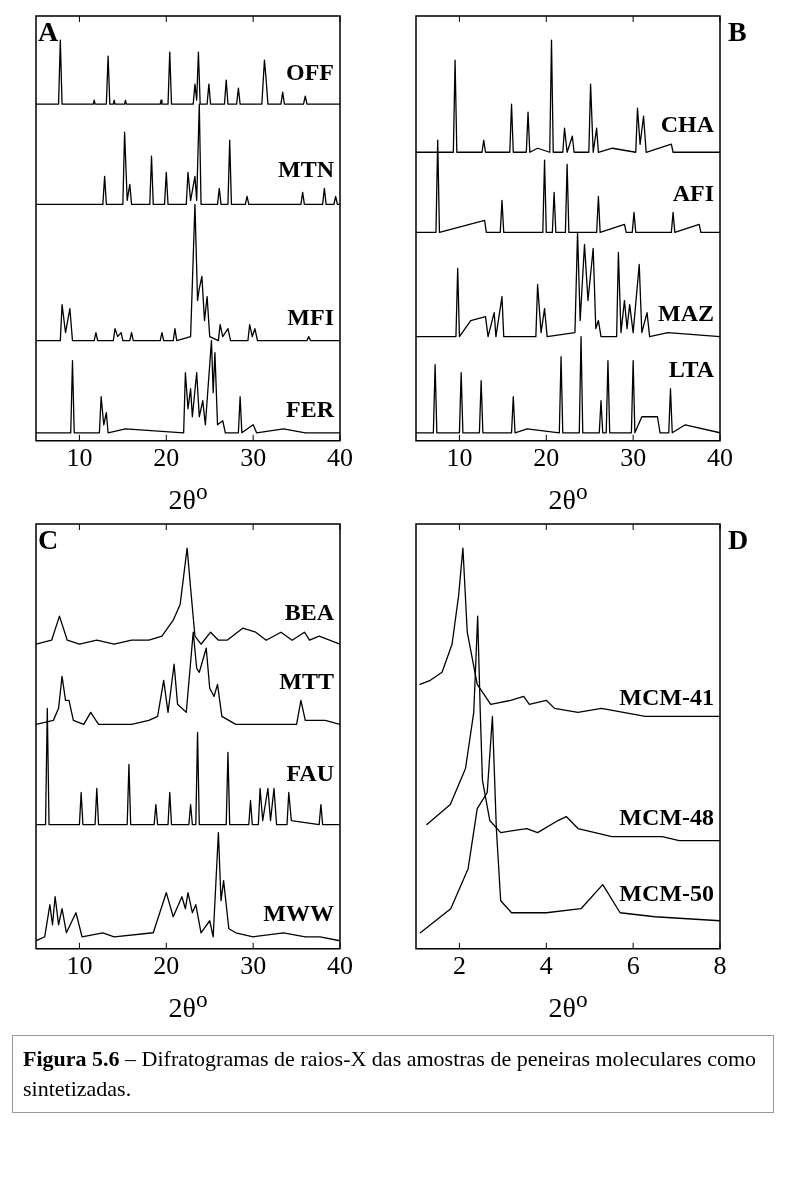 This screenshot has height=1194, width=786. Describe the element at coordinates (306, 680) in the screenshot. I see `series-label: MTT` at that location.